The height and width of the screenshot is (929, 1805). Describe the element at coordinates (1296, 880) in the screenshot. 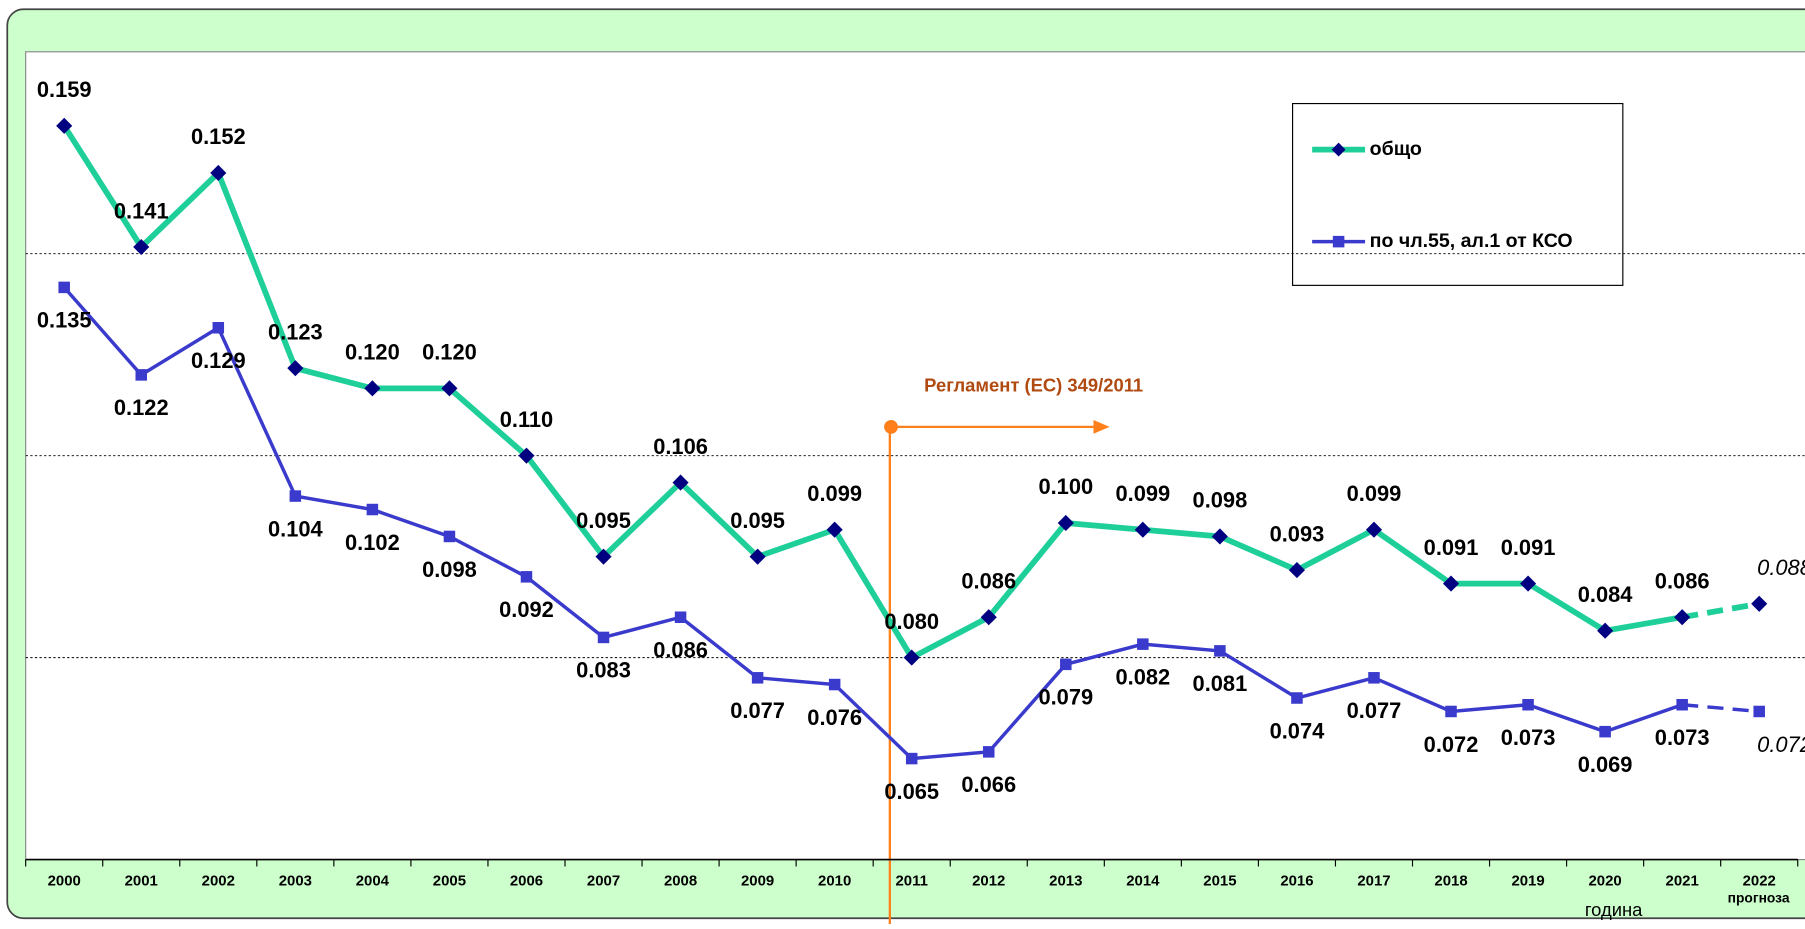

I see `x-tick-label: 2016` at that location.